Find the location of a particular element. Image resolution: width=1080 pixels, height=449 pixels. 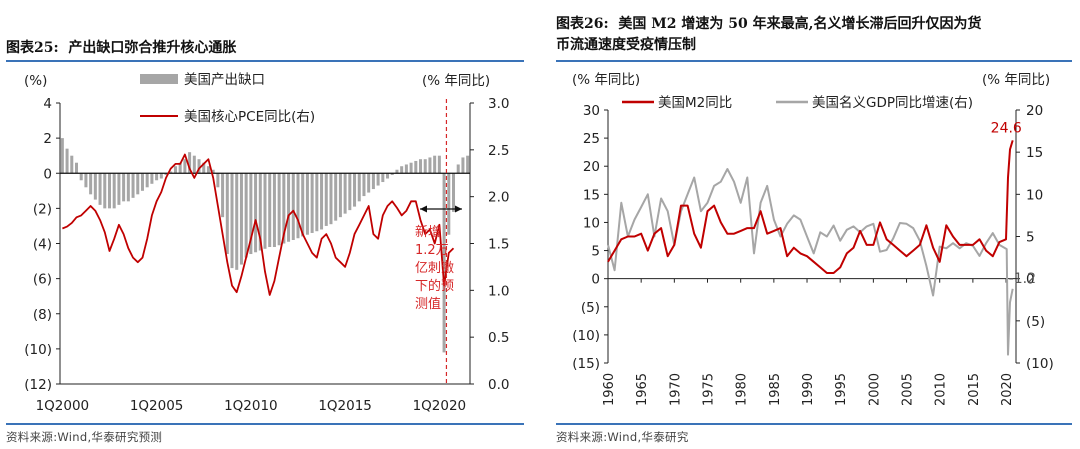

r-x-tick-label: 1970 is located at coordinates (675, 389).